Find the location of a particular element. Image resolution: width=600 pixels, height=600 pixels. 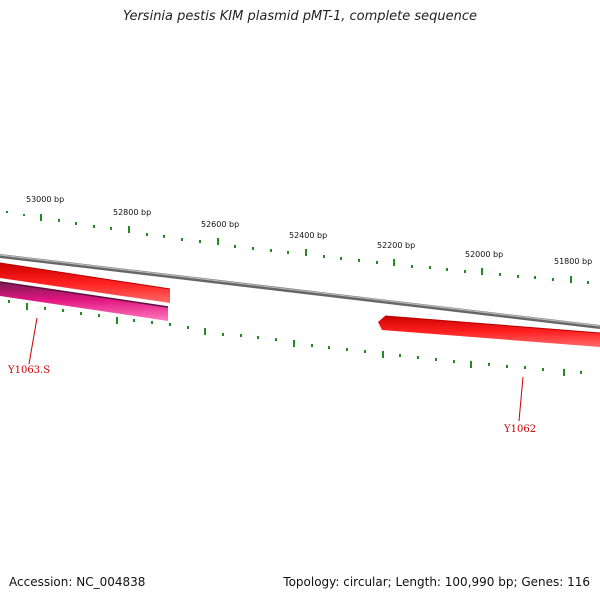

tick-label: 52600 bp is located at coordinates (220, 224).